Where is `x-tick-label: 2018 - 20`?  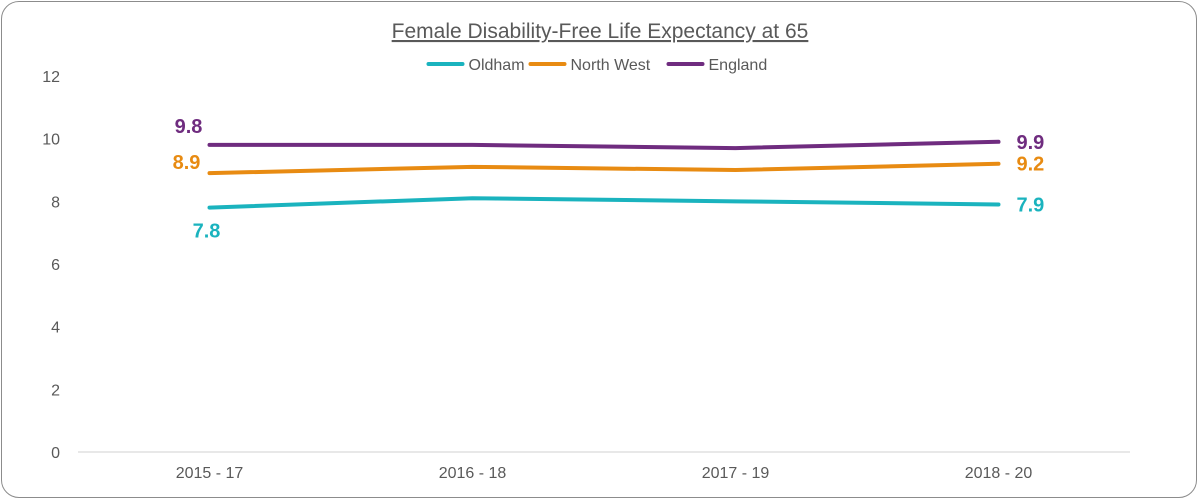 x-tick-label: 2018 - 20 is located at coordinates (999, 473).